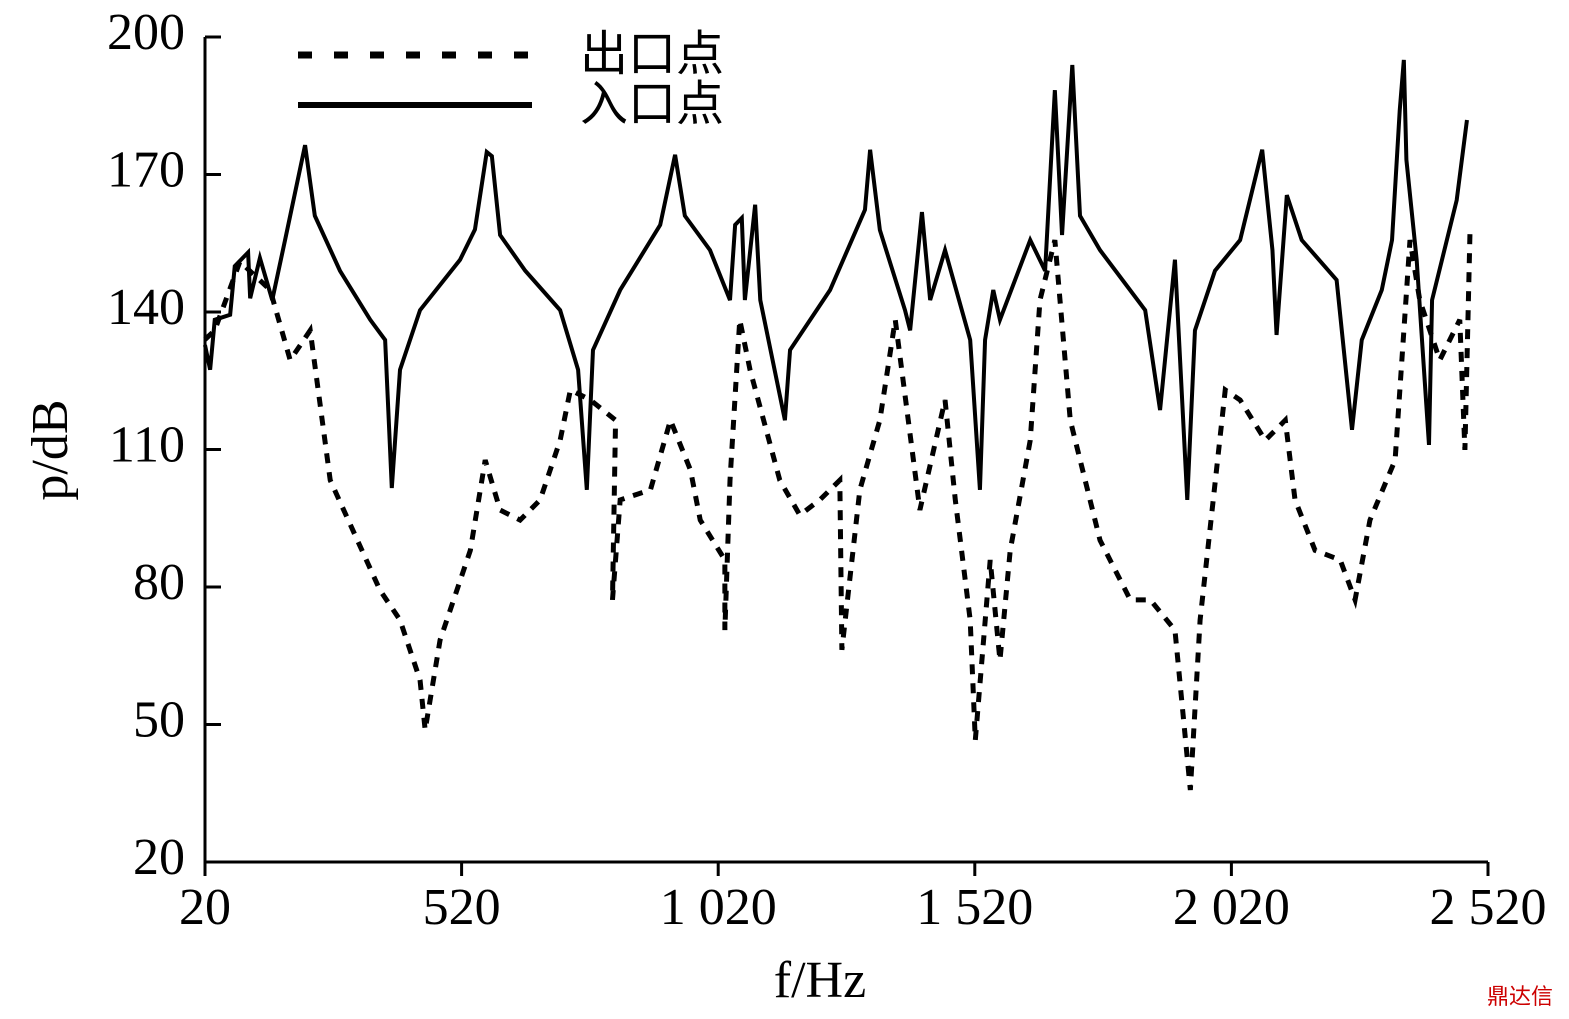  What do you see at coordinates (50, 449) in the screenshot?
I see `y-axis-label: p/dB` at bounding box center [50, 449].